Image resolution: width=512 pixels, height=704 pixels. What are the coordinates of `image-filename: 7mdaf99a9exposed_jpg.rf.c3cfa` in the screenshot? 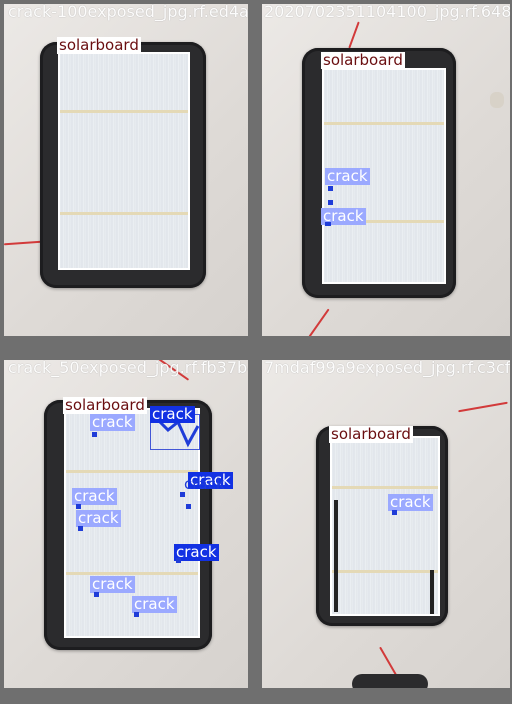 It's located at (387, 368).